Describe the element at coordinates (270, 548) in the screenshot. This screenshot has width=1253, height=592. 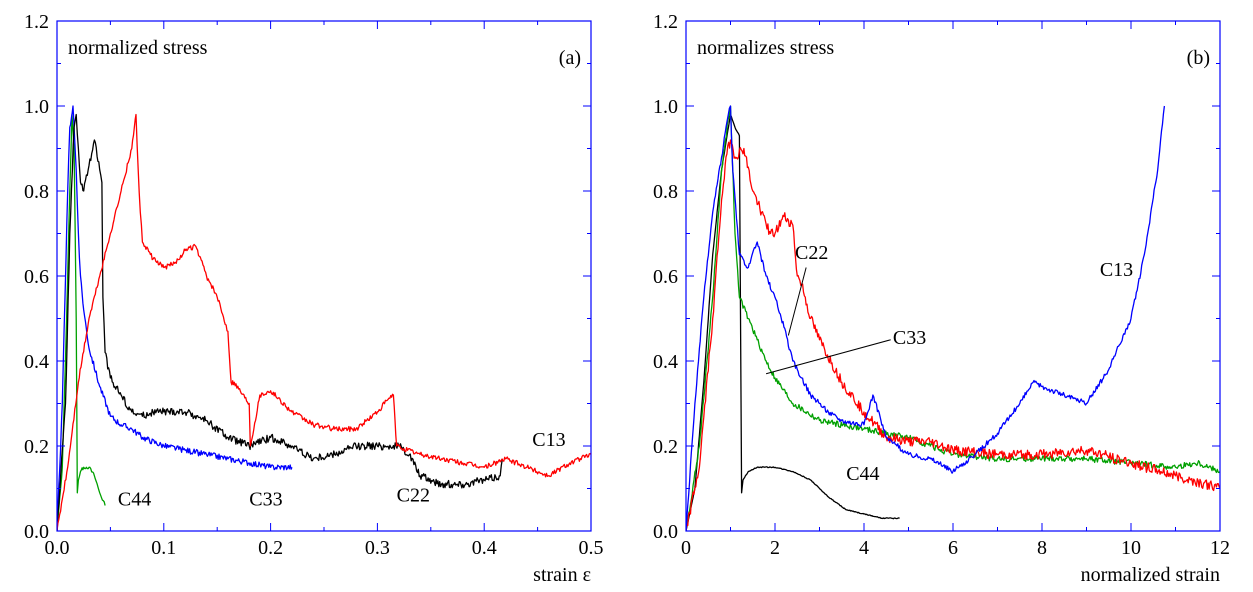
I see `x-tick-label: 0.2` at that location.